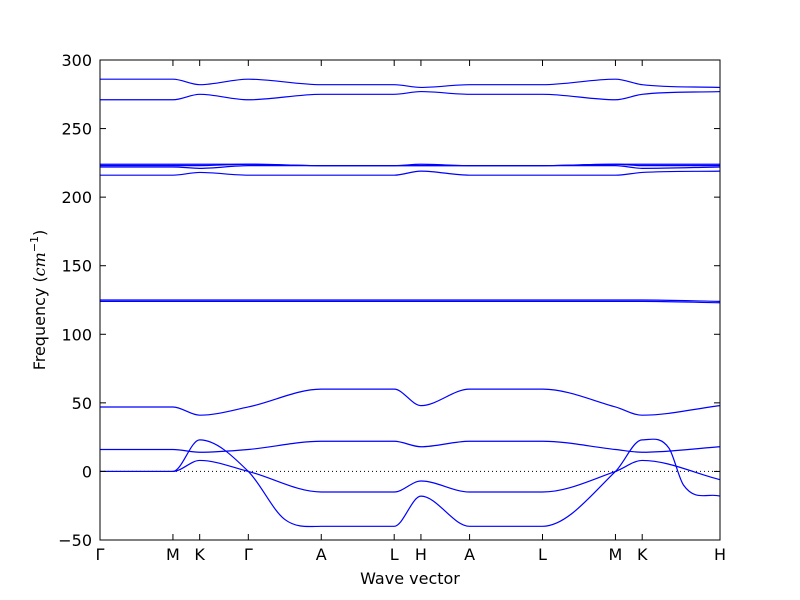  What do you see at coordinates (82, 403) in the screenshot?
I see `y-tick-label: 50` at bounding box center [82, 403].